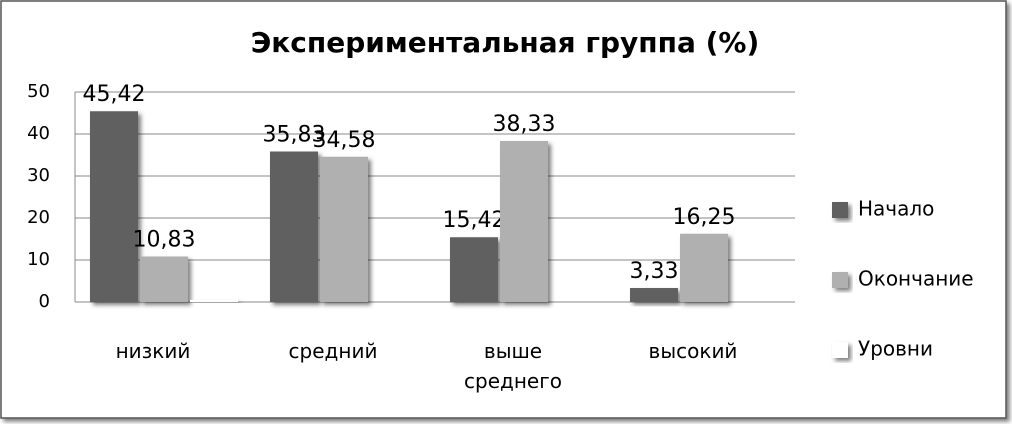 This screenshot has width=1012, height=424. Describe the element at coordinates (38, 217) in the screenshot. I see `y-tick-label: 20` at that location.